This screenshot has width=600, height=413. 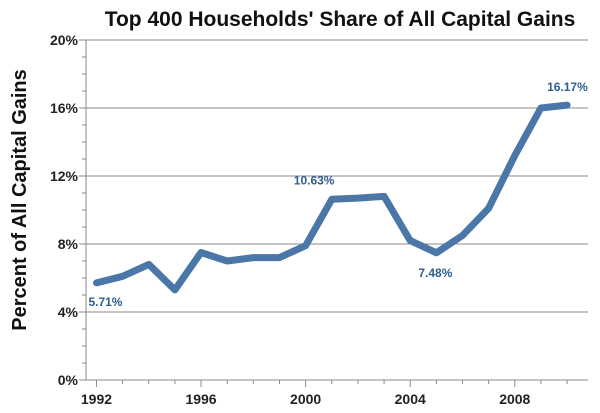 I want to click on x-tick-label: 1996, so click(x=200, y=399).